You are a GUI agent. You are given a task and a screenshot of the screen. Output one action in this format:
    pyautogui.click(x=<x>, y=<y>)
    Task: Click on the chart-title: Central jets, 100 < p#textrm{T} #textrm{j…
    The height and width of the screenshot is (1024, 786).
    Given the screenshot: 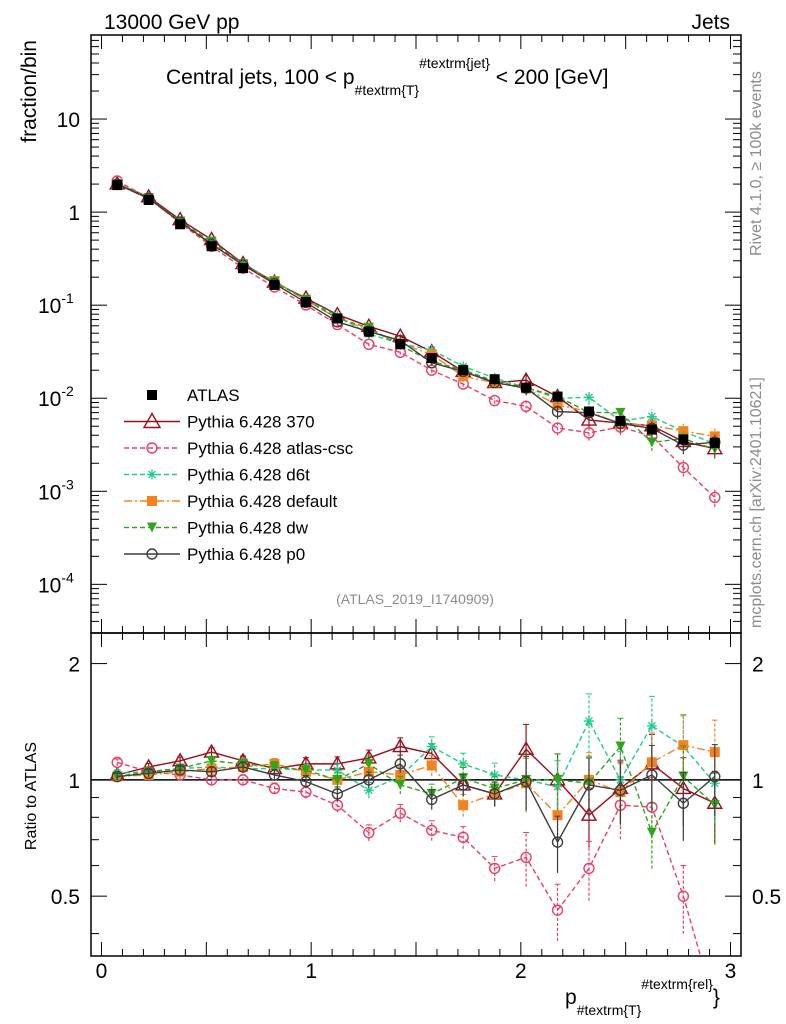 What is the action you would take?
    pyautogui.click(x=387, y=76)
    